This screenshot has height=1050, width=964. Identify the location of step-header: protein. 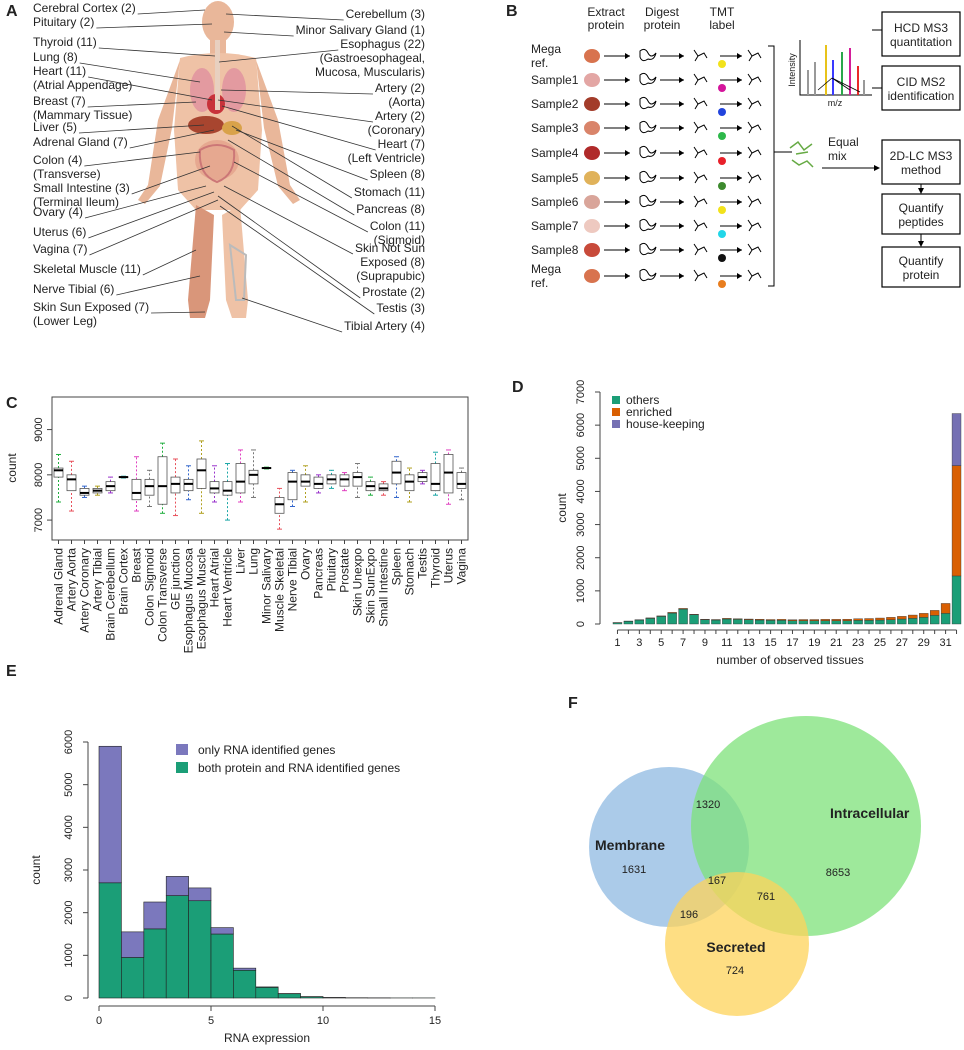
(662, 25).